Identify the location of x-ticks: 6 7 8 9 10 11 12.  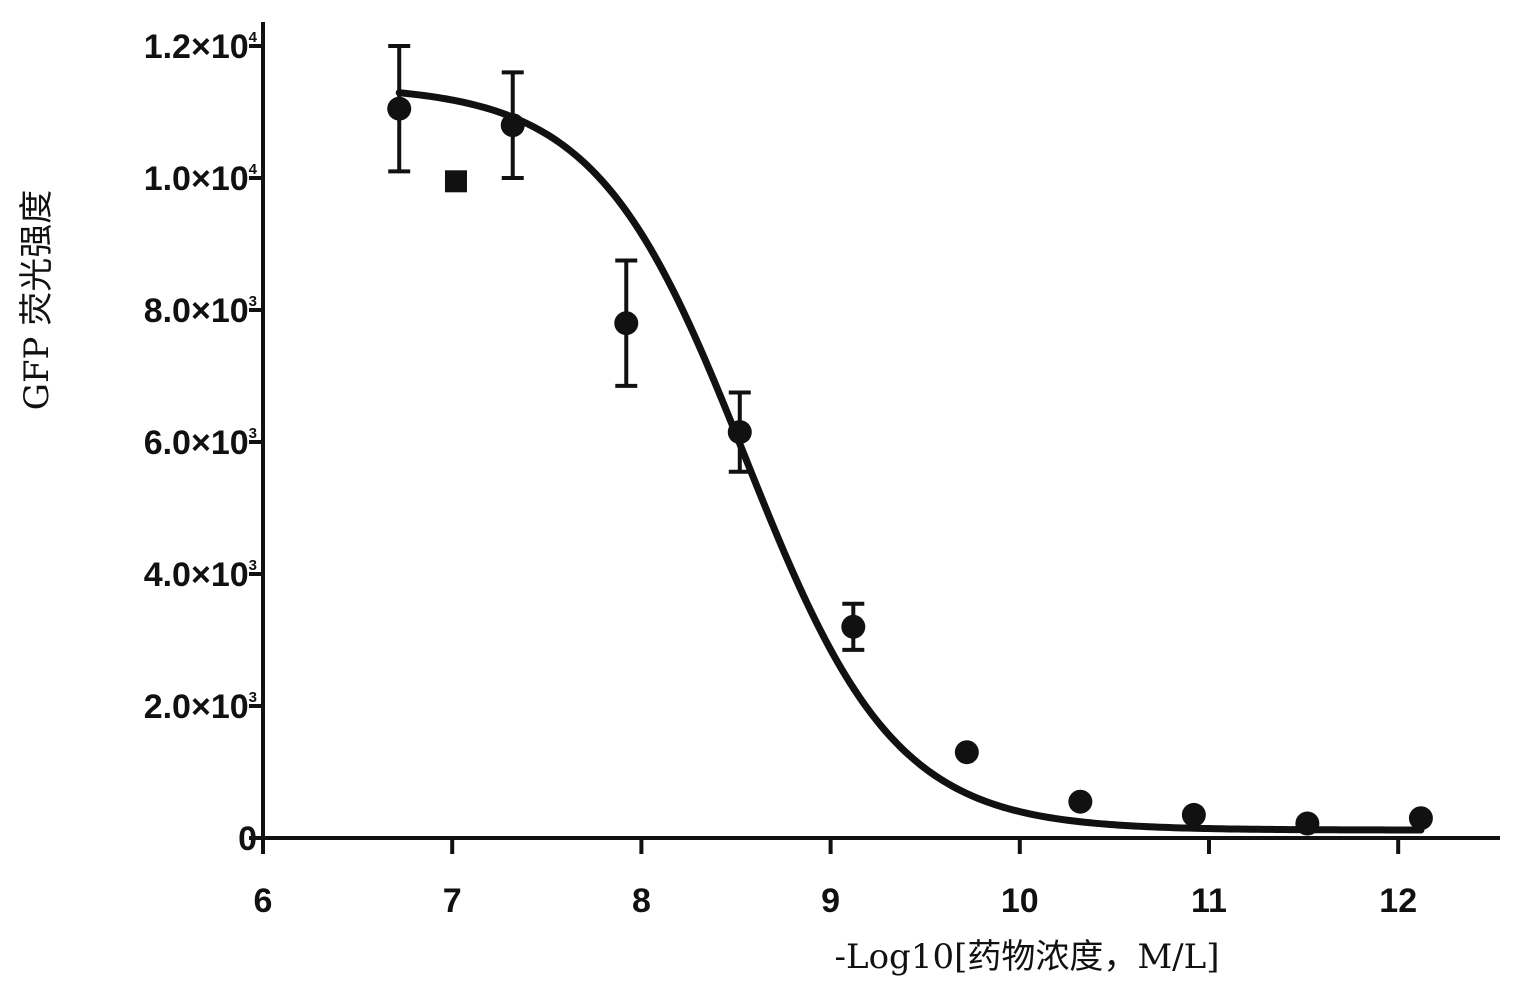
(835, 879).